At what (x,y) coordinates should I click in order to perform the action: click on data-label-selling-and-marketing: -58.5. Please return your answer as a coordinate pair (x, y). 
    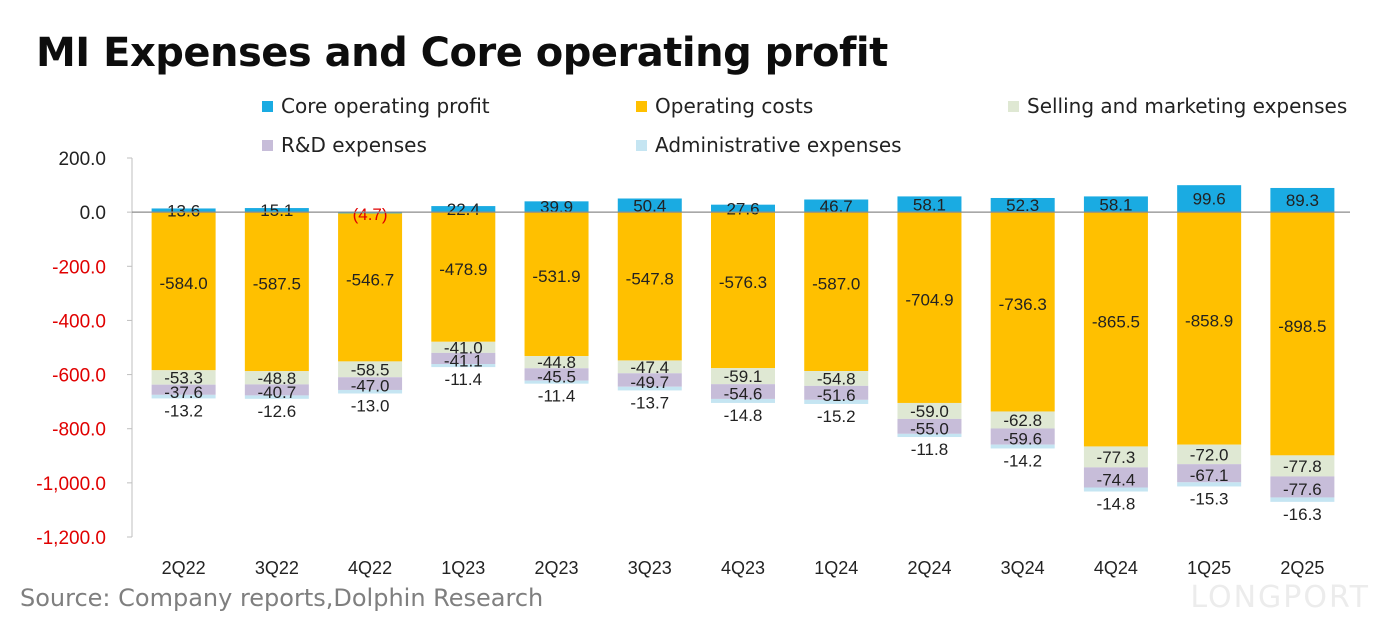
    Looking at the image, I should click on (370, 369).